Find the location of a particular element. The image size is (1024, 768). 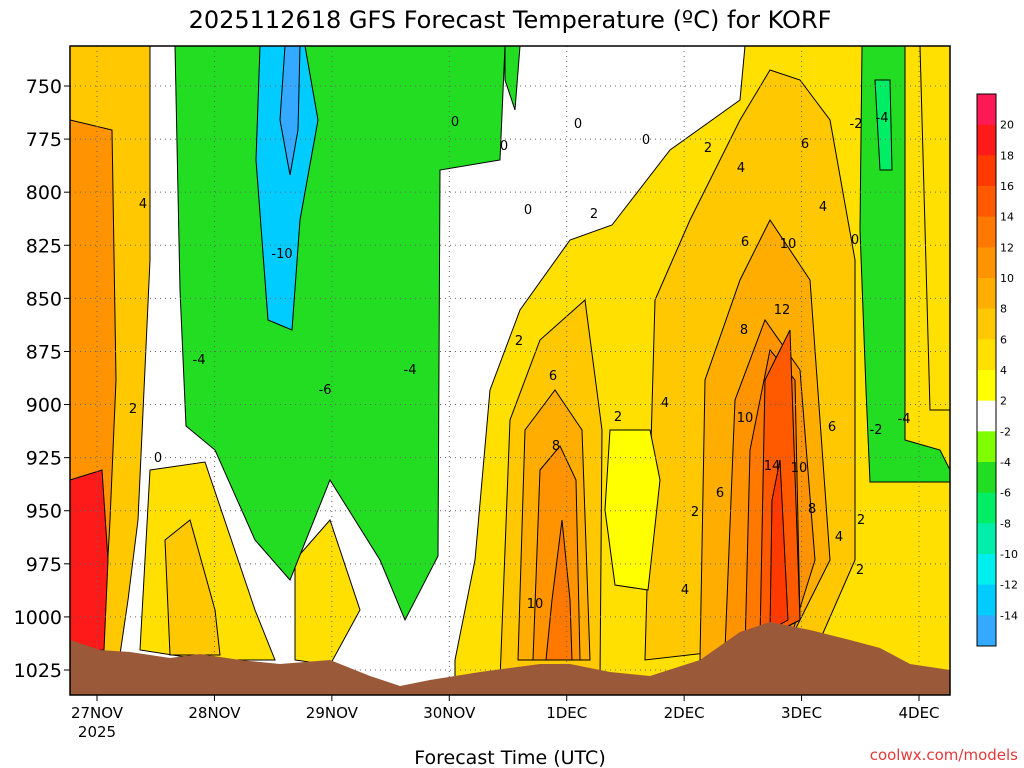

colorbar-tick-label: 10 is located at coordinates (1007, 278).